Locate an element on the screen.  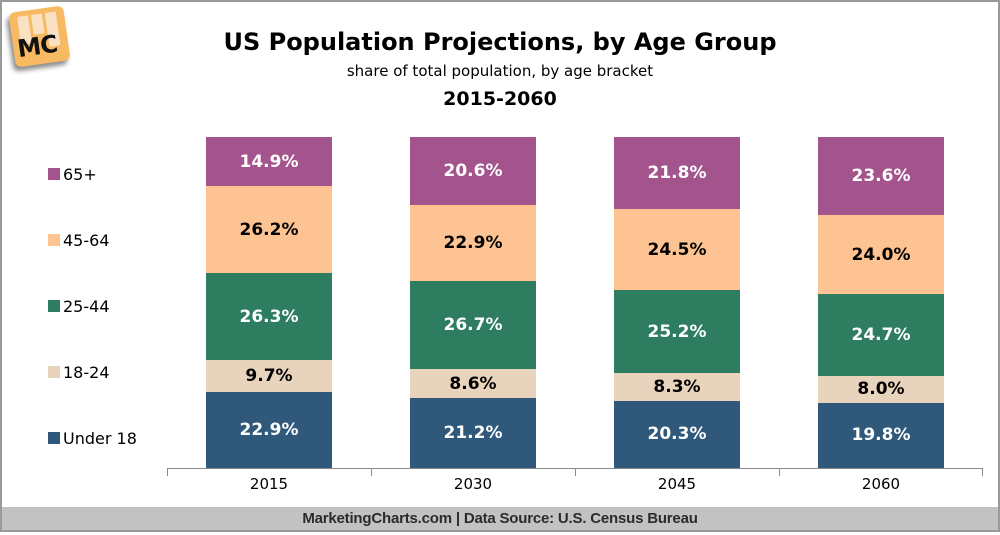
chart-legend: 65+ 45-64 25-44 18-24 Under 18 is located at coordinates (92, 329).